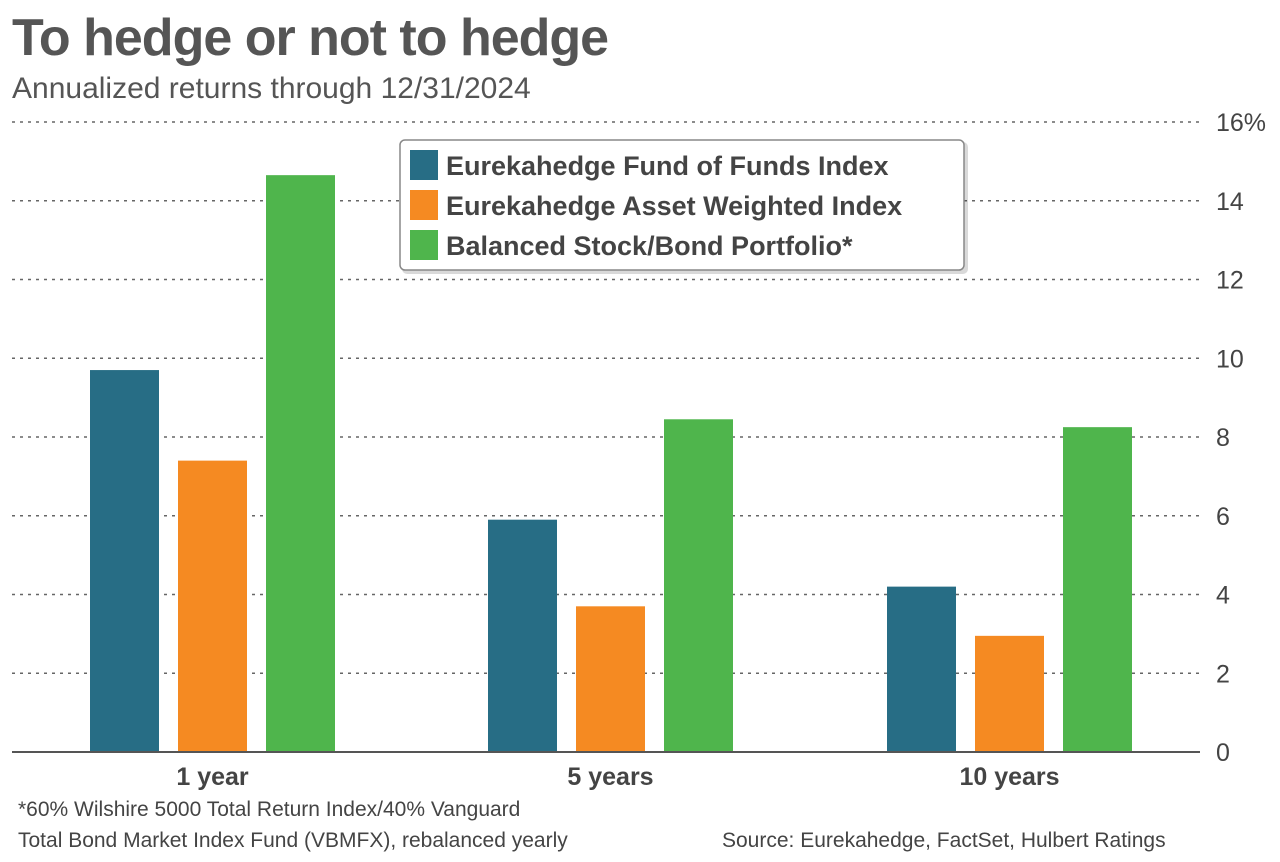 The width and height of the screenshot is (1280, 862). I want to click on x-tick-label: 5 years, so click(610, 777).